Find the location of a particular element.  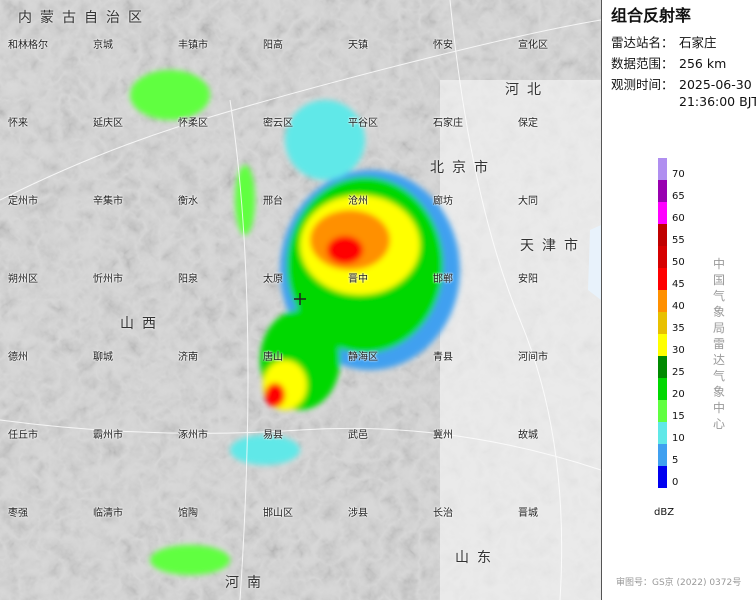

colorbar-tick: 0 is located at coordinates (675, 482).